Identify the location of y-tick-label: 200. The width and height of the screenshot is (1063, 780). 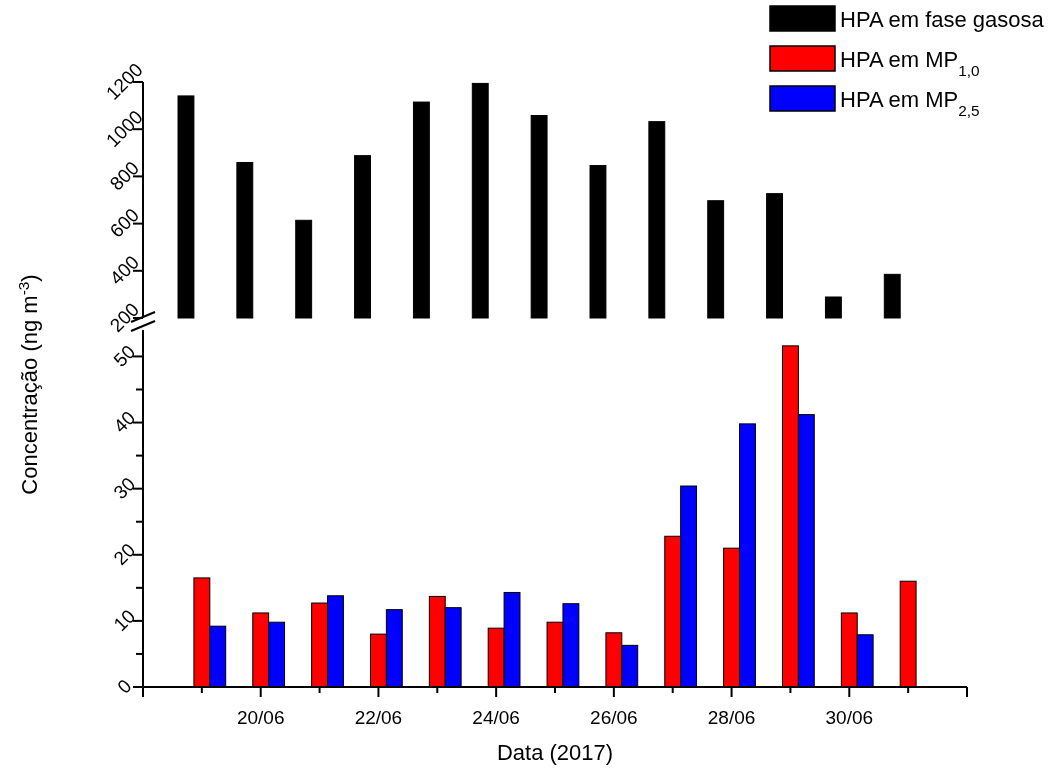
(124, 317).